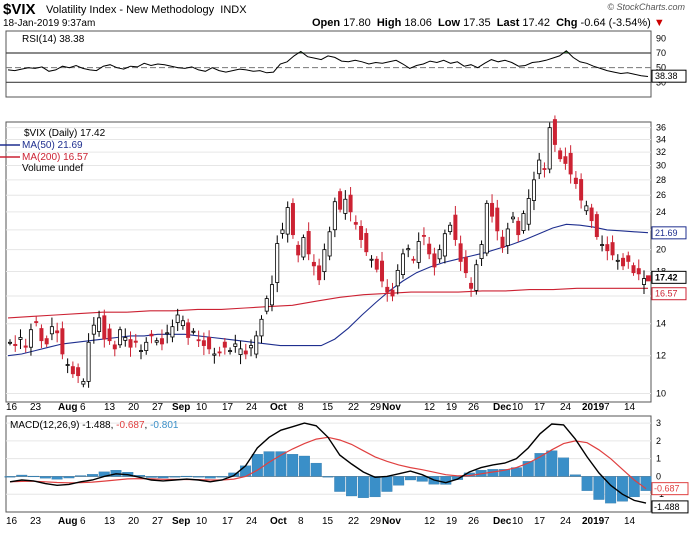  Describe the element at coordinates (158, 407) in the screenshot. I see `price-x-tick-label: 27` at that location.